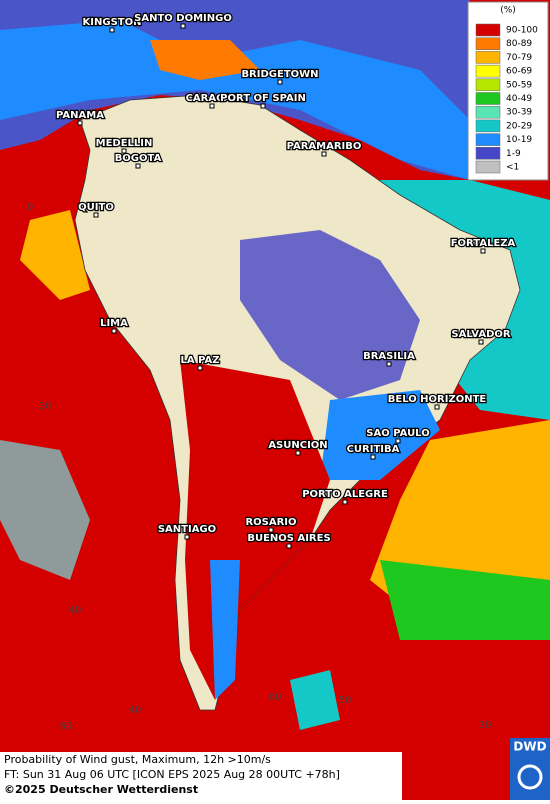  What do you see at coordinates (279, 74) in the screenshot?
I see `city-label: BRIDGETOWN` at bounding box center [279, 74].